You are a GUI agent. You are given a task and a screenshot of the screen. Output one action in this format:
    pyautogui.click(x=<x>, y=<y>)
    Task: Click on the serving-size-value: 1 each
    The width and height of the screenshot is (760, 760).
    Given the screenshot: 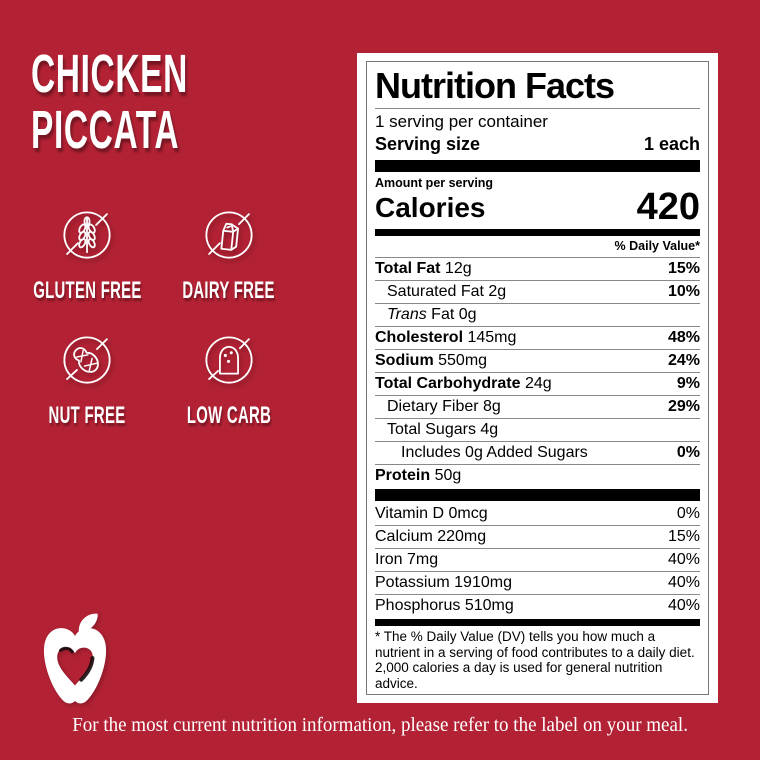 What is the action you would take?
    pyautogui.click(x=671, y=144)
    